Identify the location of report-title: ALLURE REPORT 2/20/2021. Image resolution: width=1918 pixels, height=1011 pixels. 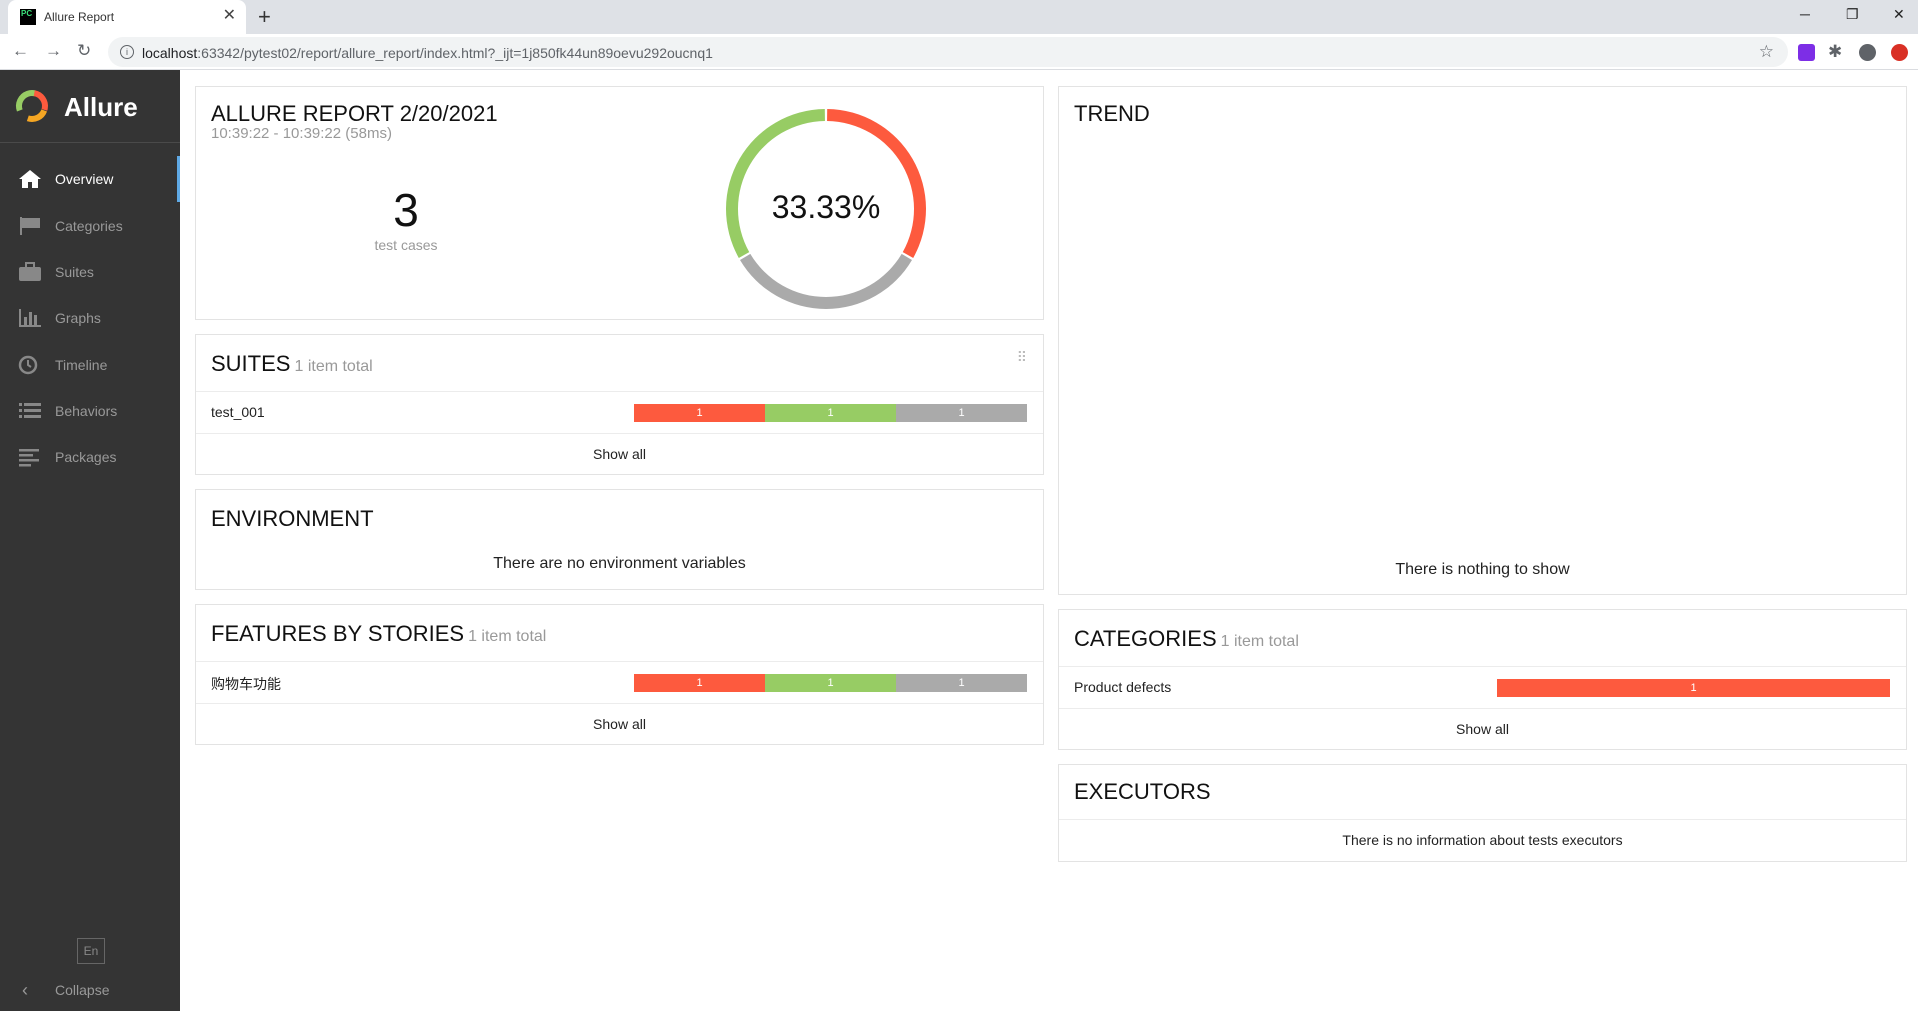
(354, 113).